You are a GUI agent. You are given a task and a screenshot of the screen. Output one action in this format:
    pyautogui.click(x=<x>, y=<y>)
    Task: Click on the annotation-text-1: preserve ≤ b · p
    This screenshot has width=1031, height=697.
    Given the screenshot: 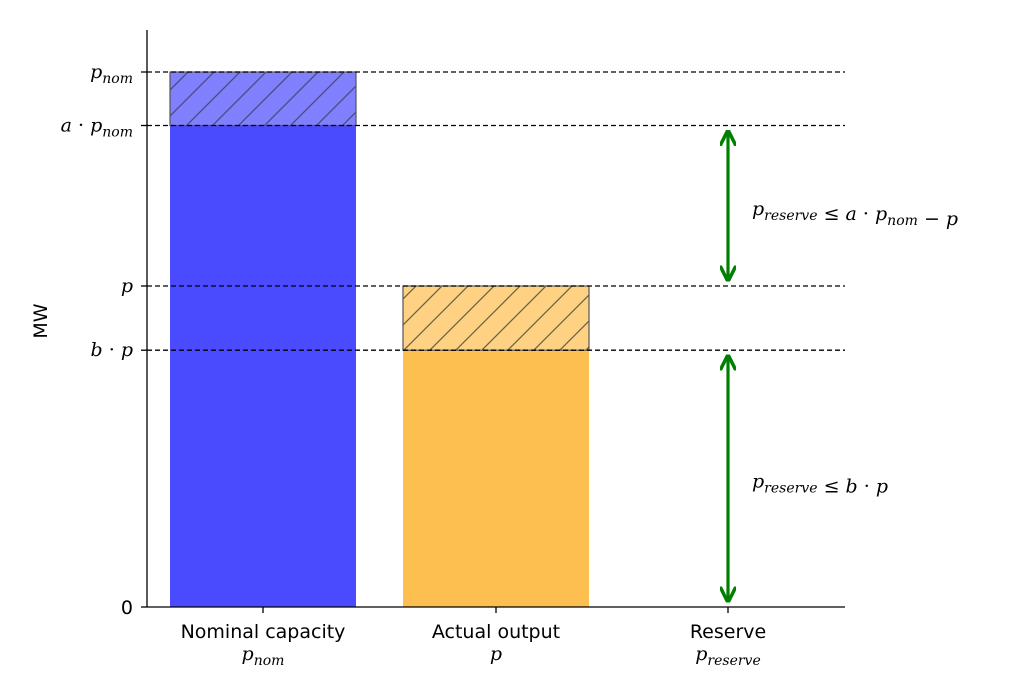 What is the action you would take?
    pyautogui.click(x=820, y=484)
    